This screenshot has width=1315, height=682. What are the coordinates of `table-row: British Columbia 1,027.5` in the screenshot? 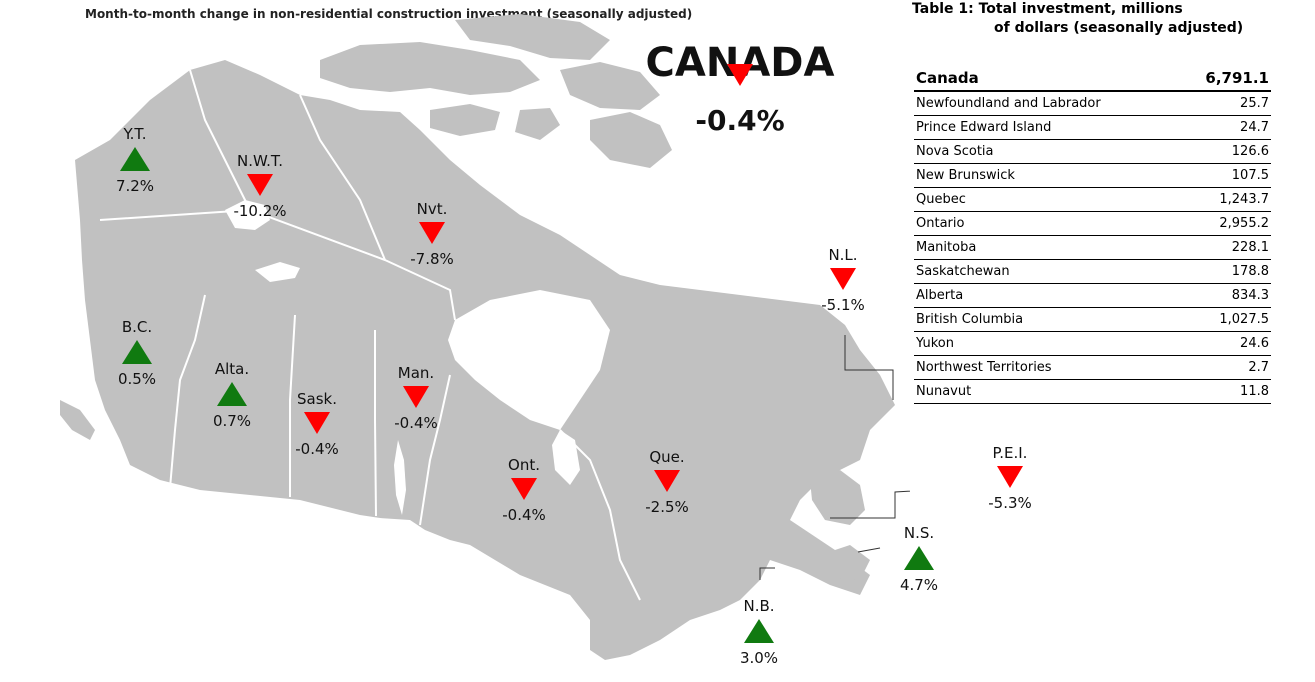 It's located at (1092, 319).